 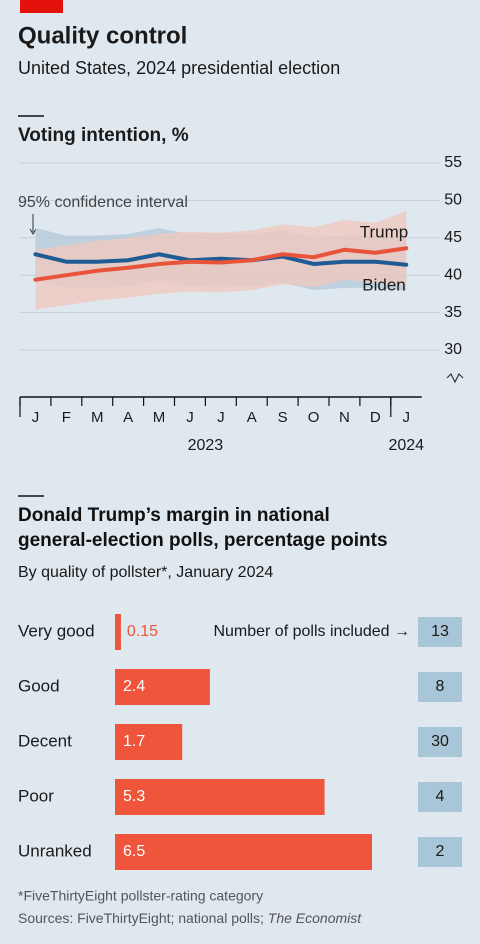 What do you see at coordinates (283, 417) in the screenshot?
I see `x-tick-label: S` at bounding box center [283, 417].